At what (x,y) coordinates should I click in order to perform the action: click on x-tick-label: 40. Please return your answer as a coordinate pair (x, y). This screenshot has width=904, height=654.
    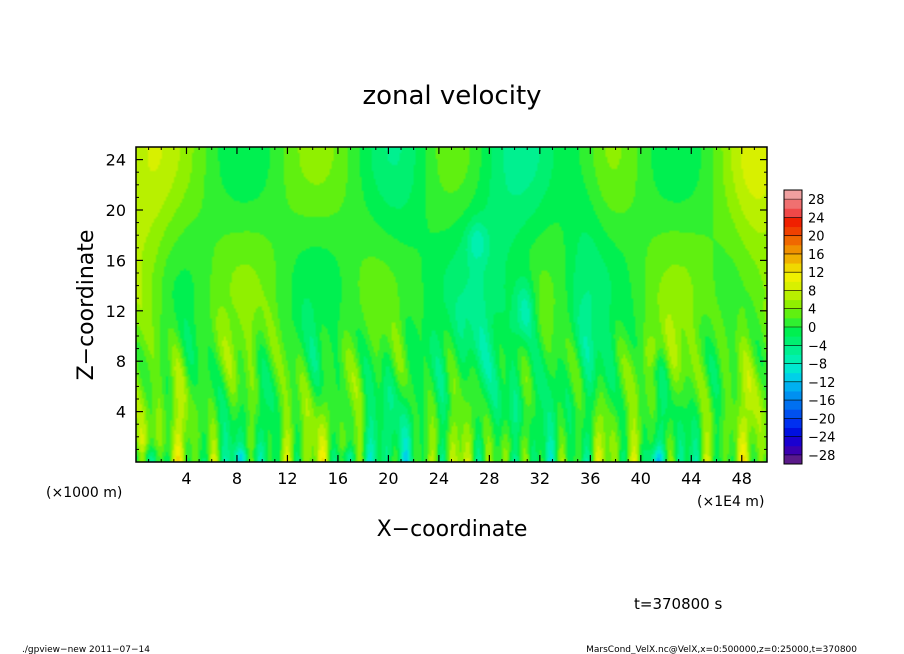
    Looking at the image, I should click on (641, 478).